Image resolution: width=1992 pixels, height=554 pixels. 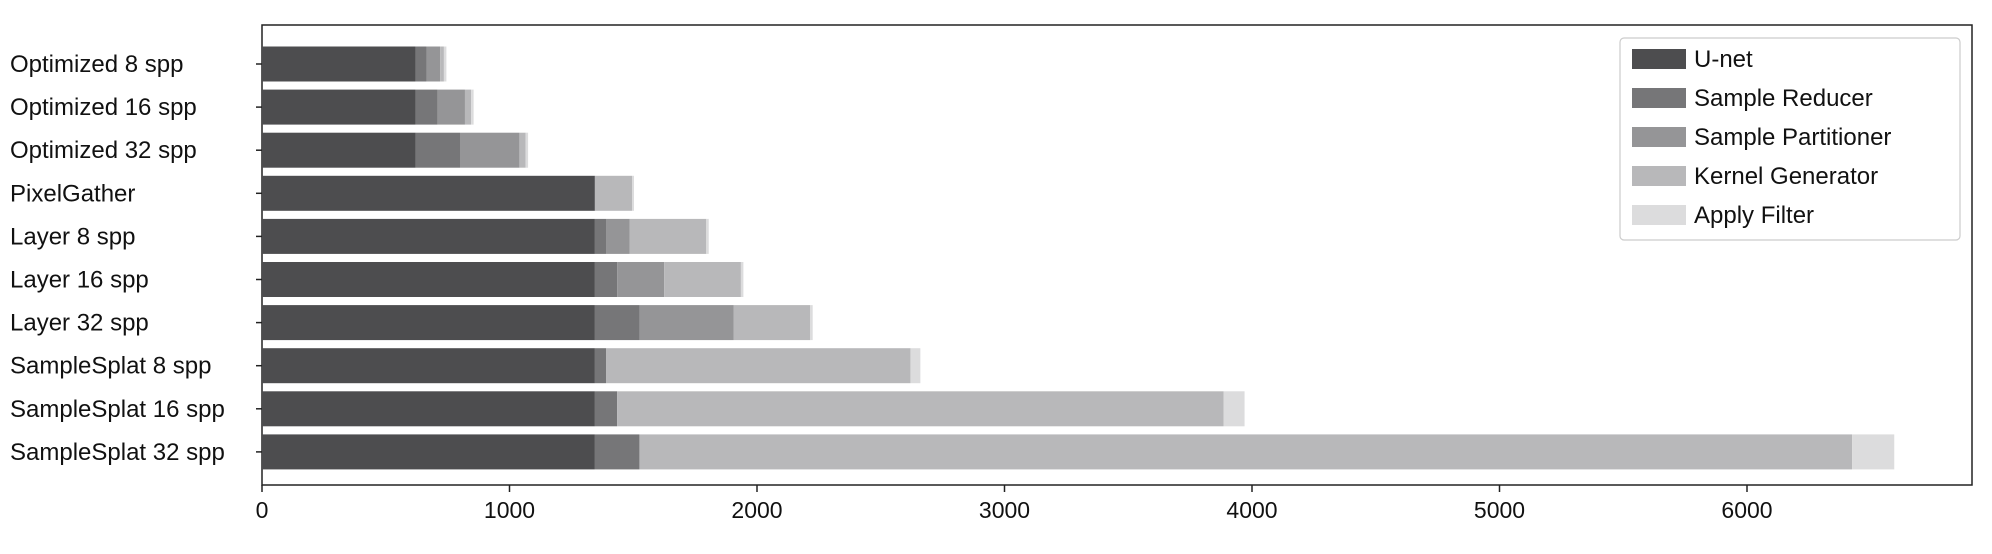 What do you see at coordinates (522, 150) in the screenshot?
I see `bar-optimized-32-spp-kernel-generator` at bounding box center [522, 150].